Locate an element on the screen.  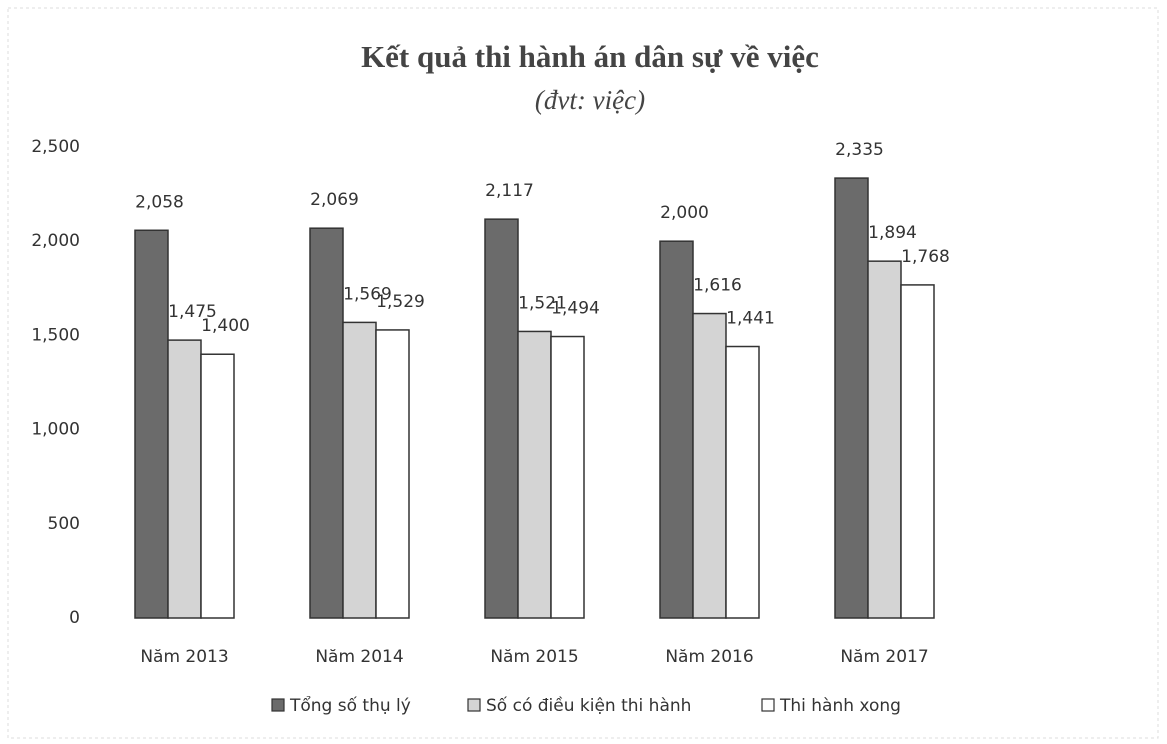
x-tick-label: Năm 2017 is located at coordinates (884, 657).